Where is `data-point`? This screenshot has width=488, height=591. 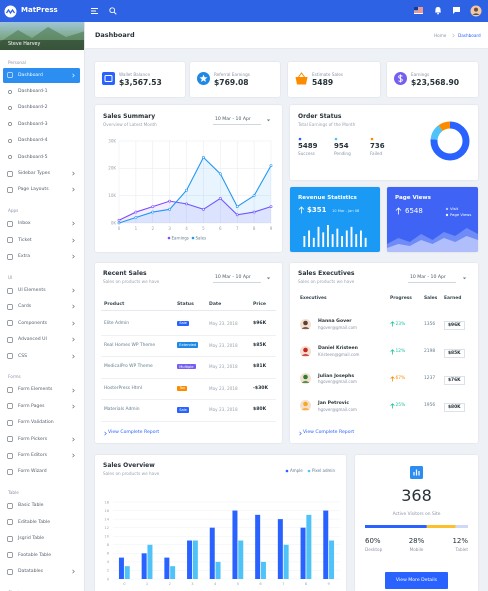
data-point is located at coordinates (254, 212).